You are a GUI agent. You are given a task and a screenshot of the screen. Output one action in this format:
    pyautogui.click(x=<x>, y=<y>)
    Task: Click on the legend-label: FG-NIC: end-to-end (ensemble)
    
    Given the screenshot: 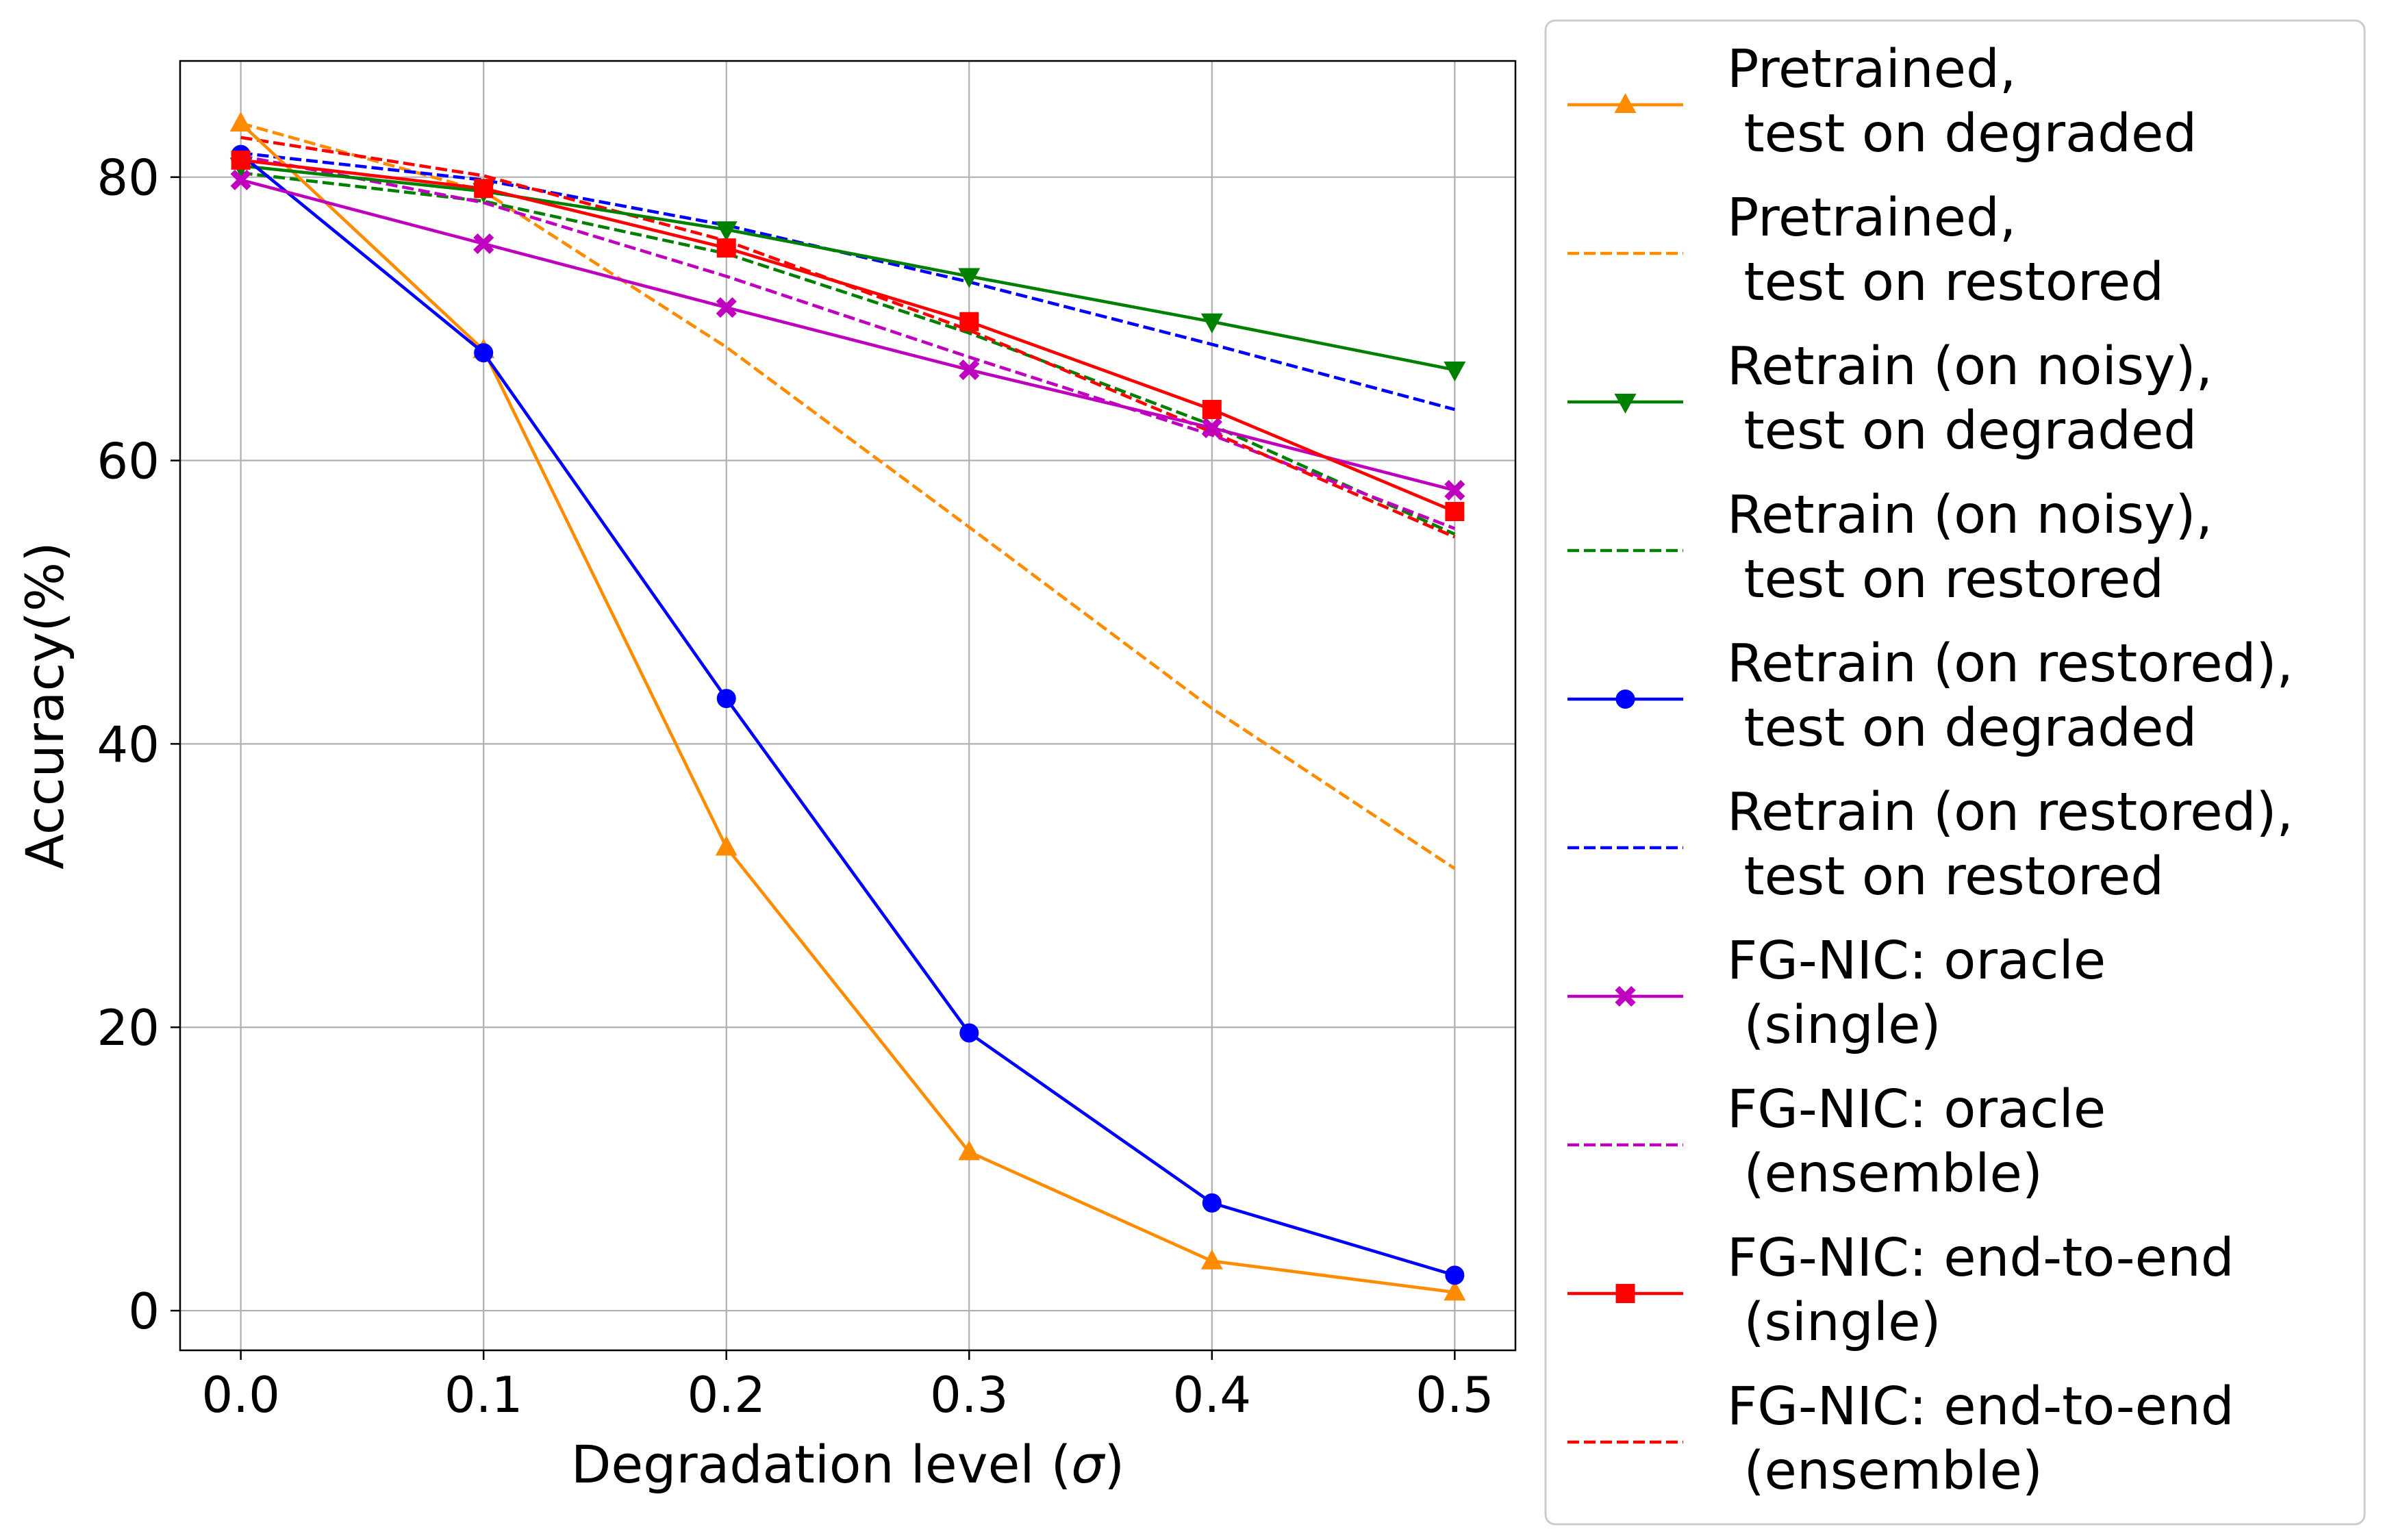 What is the action you would take?
    pyautogui.click(x=1981, y=1439)
    